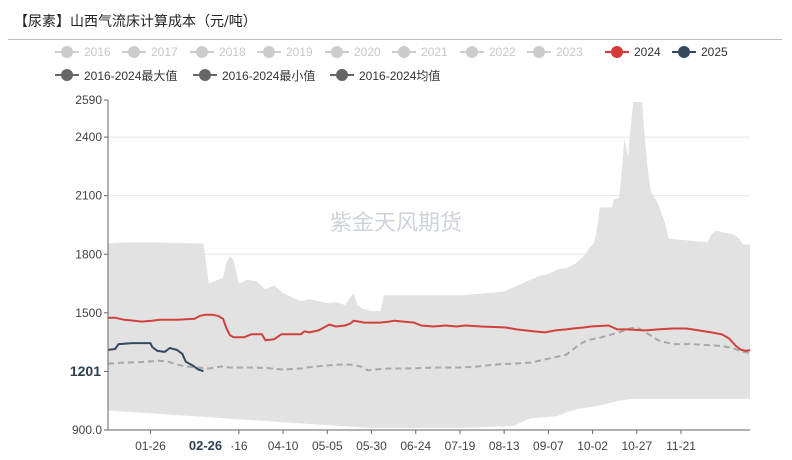  Describe the element at coordinates (429, 332) in the screenshot. I see `series-2024-line` at that location.